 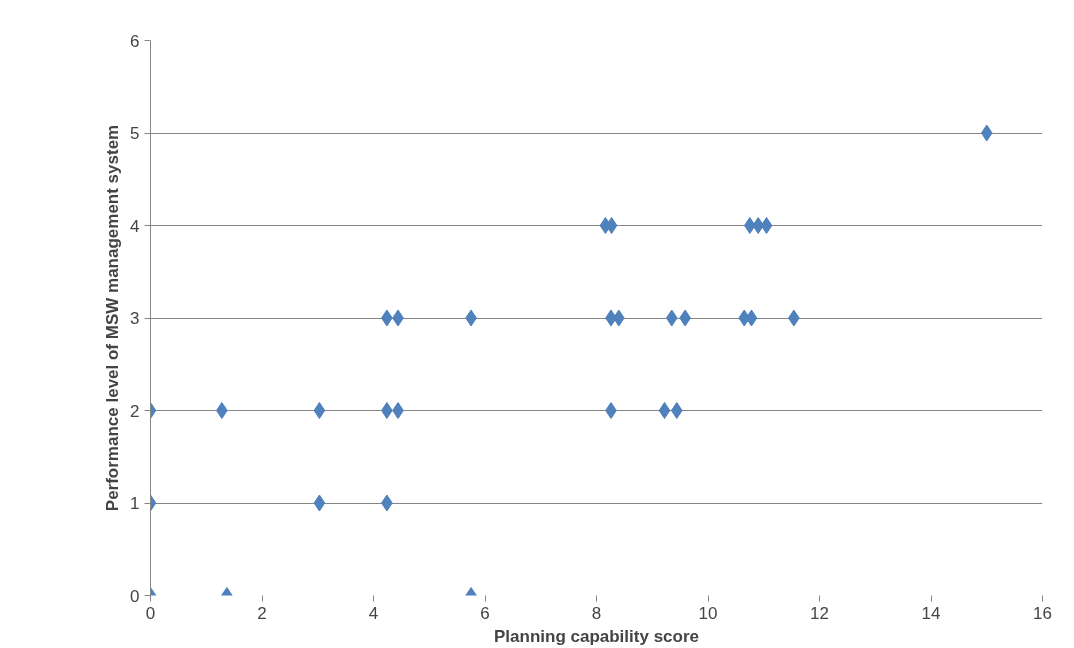 I want to click on y-tick-label: 0, so click(x=135, y=596).